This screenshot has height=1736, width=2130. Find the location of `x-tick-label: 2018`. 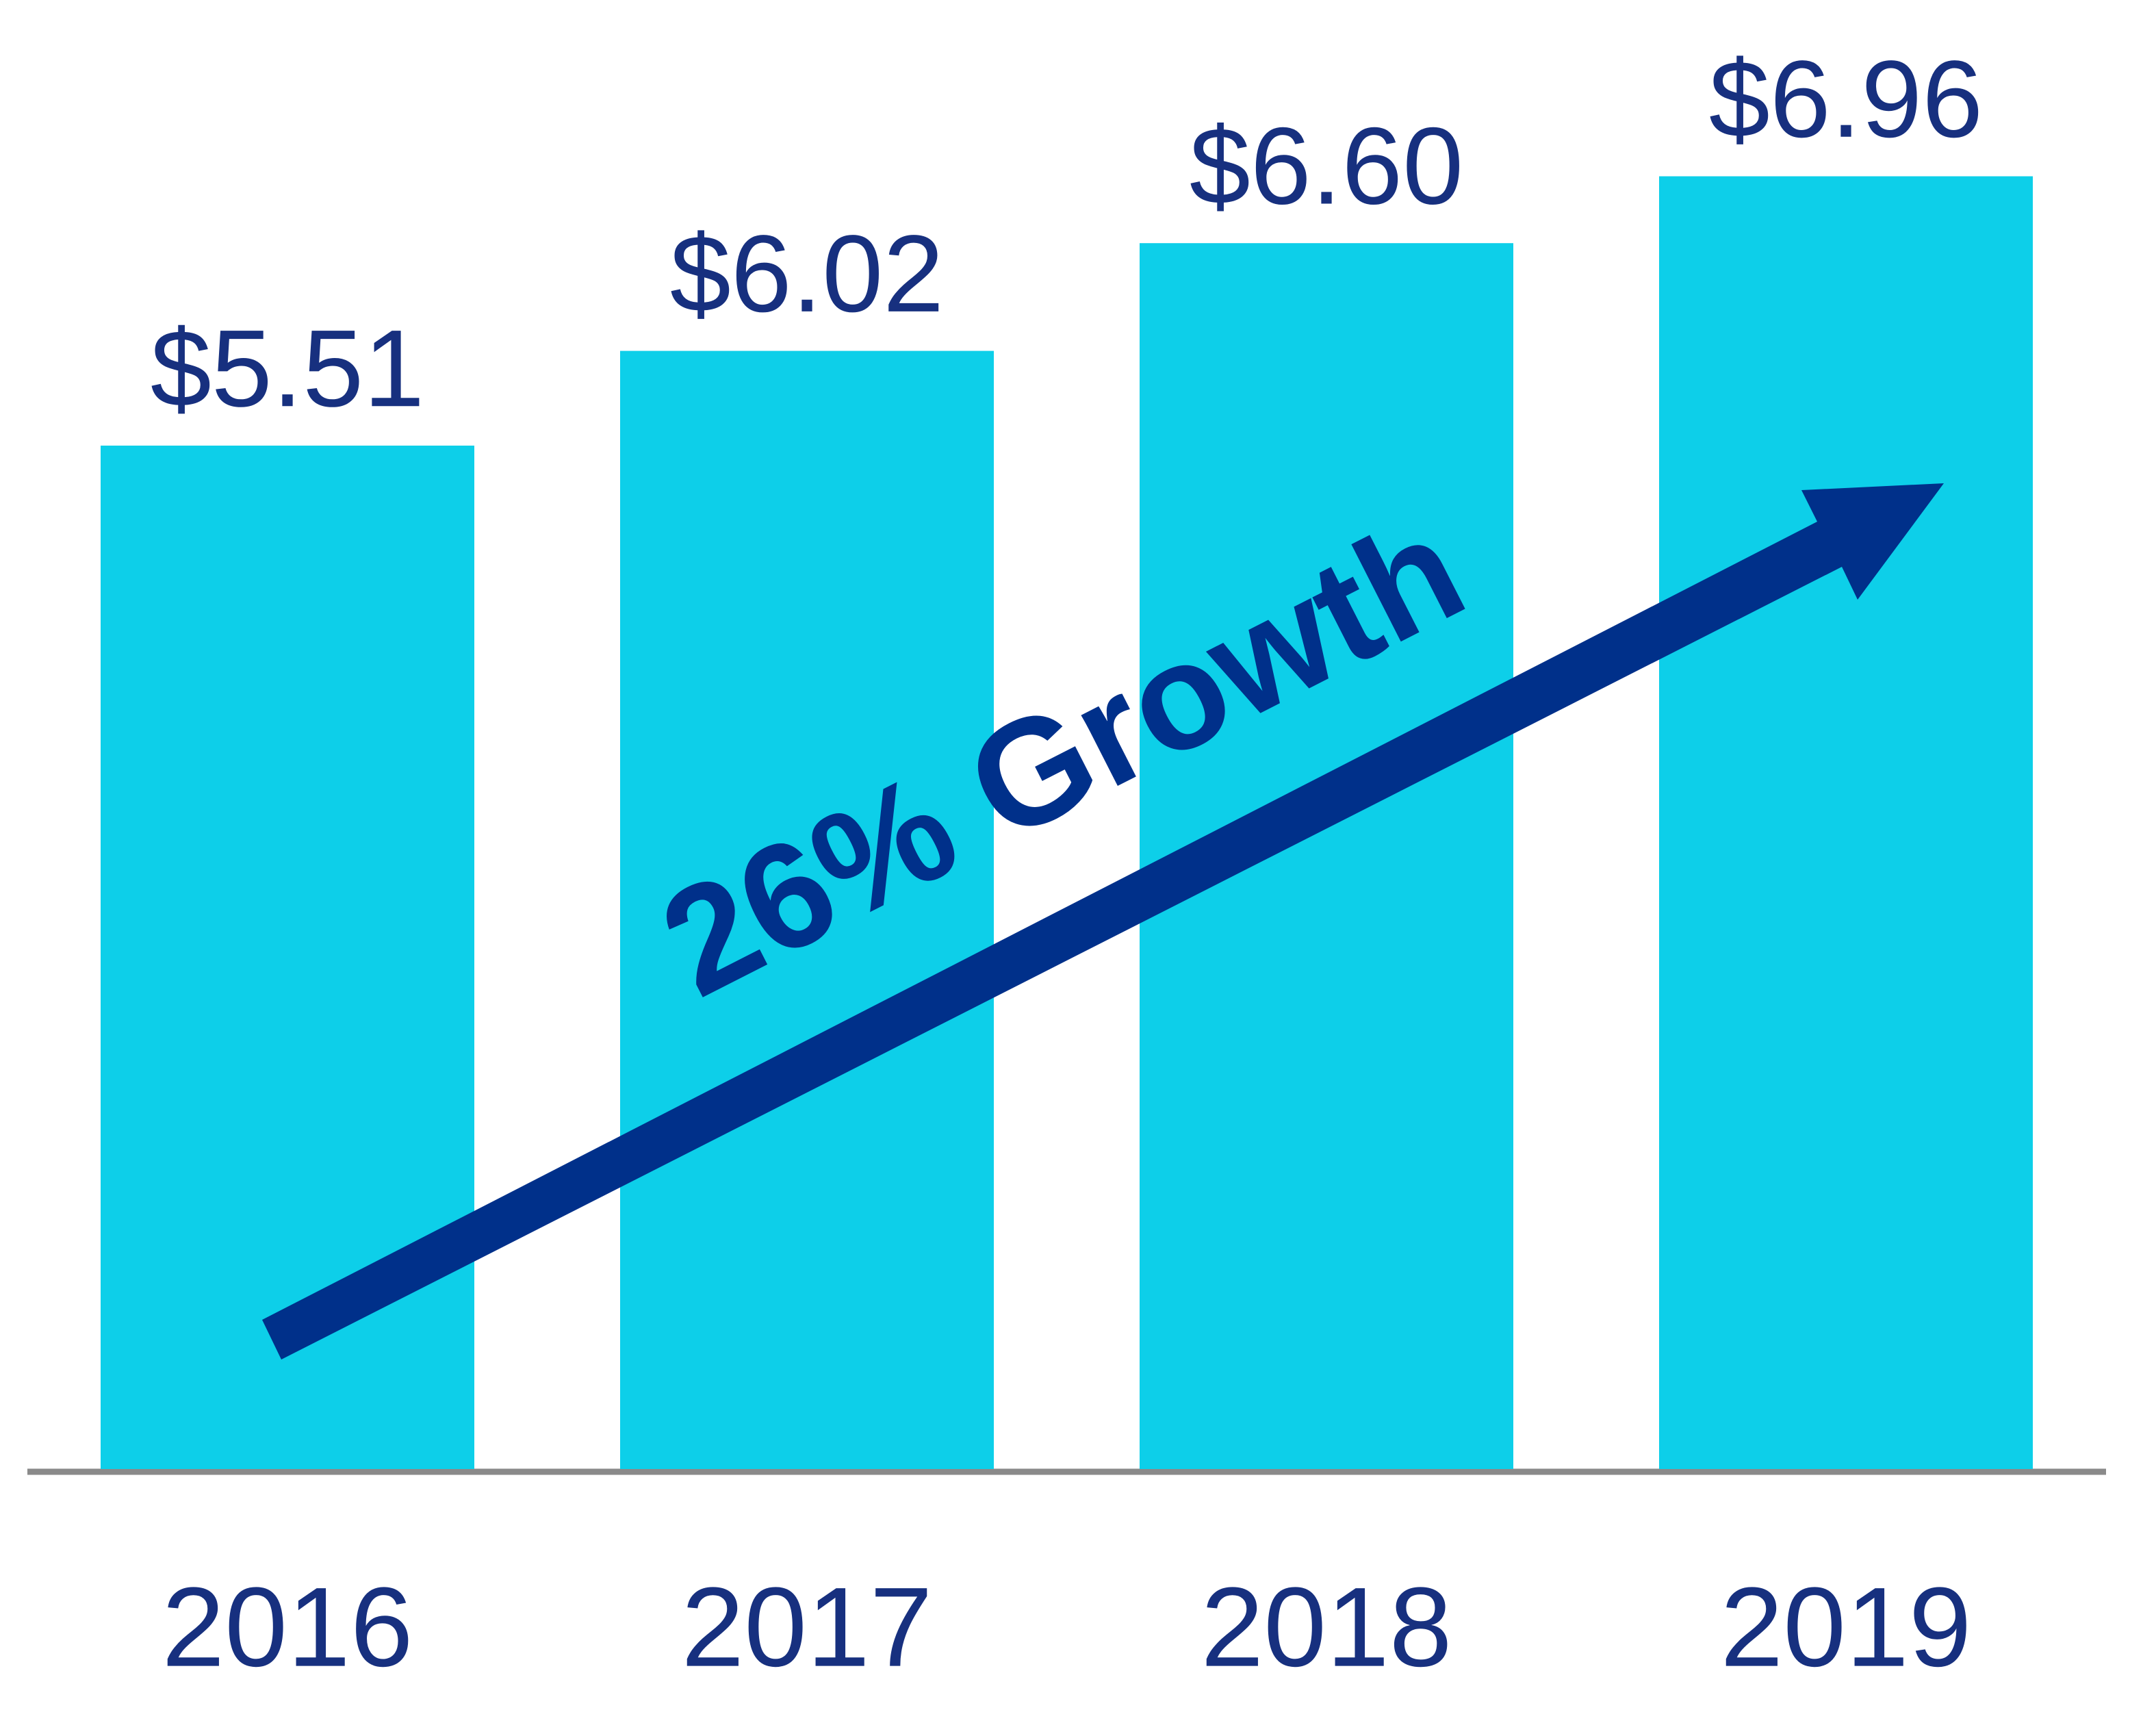

x-tick-label: 2018 is located at coordinates (1326, 1627).